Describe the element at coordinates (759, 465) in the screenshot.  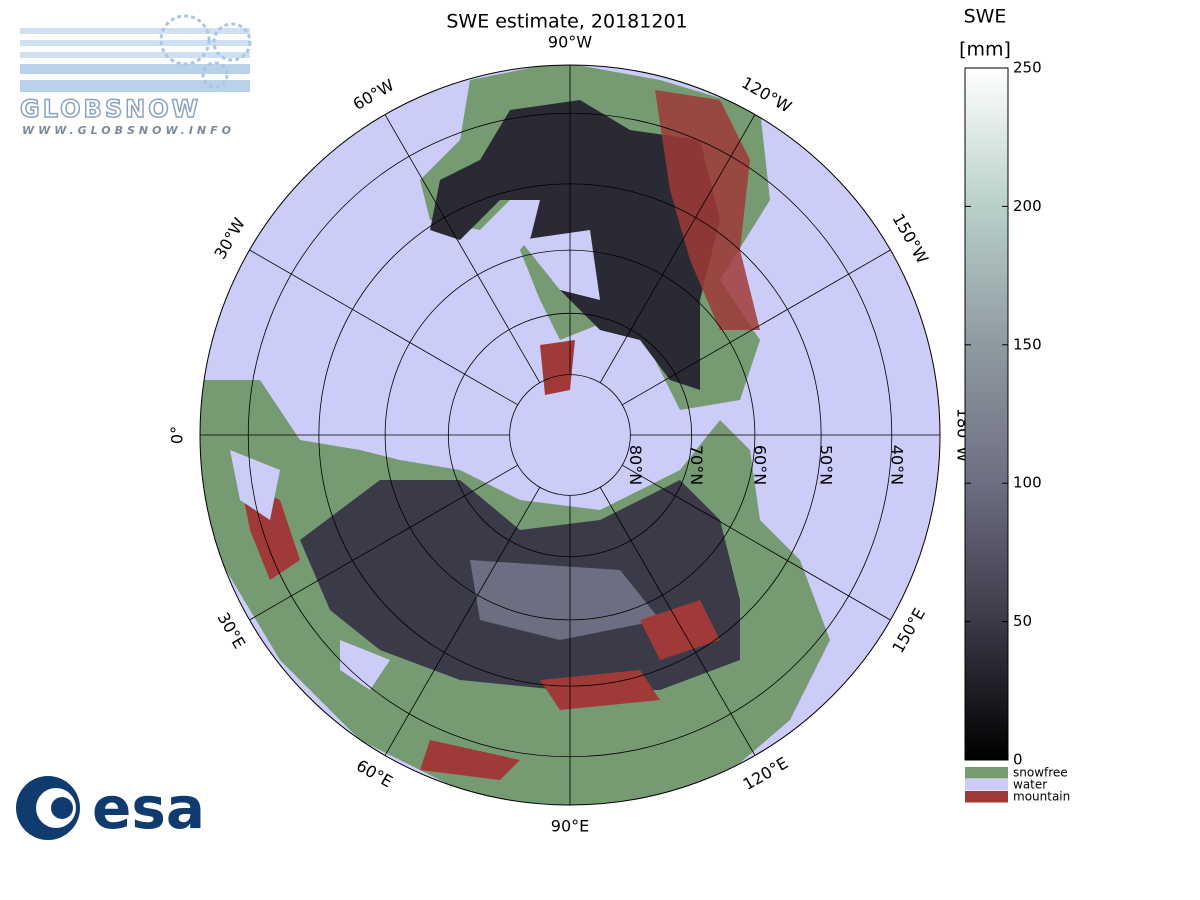
I see `parallel-label: 60°N` at that location.